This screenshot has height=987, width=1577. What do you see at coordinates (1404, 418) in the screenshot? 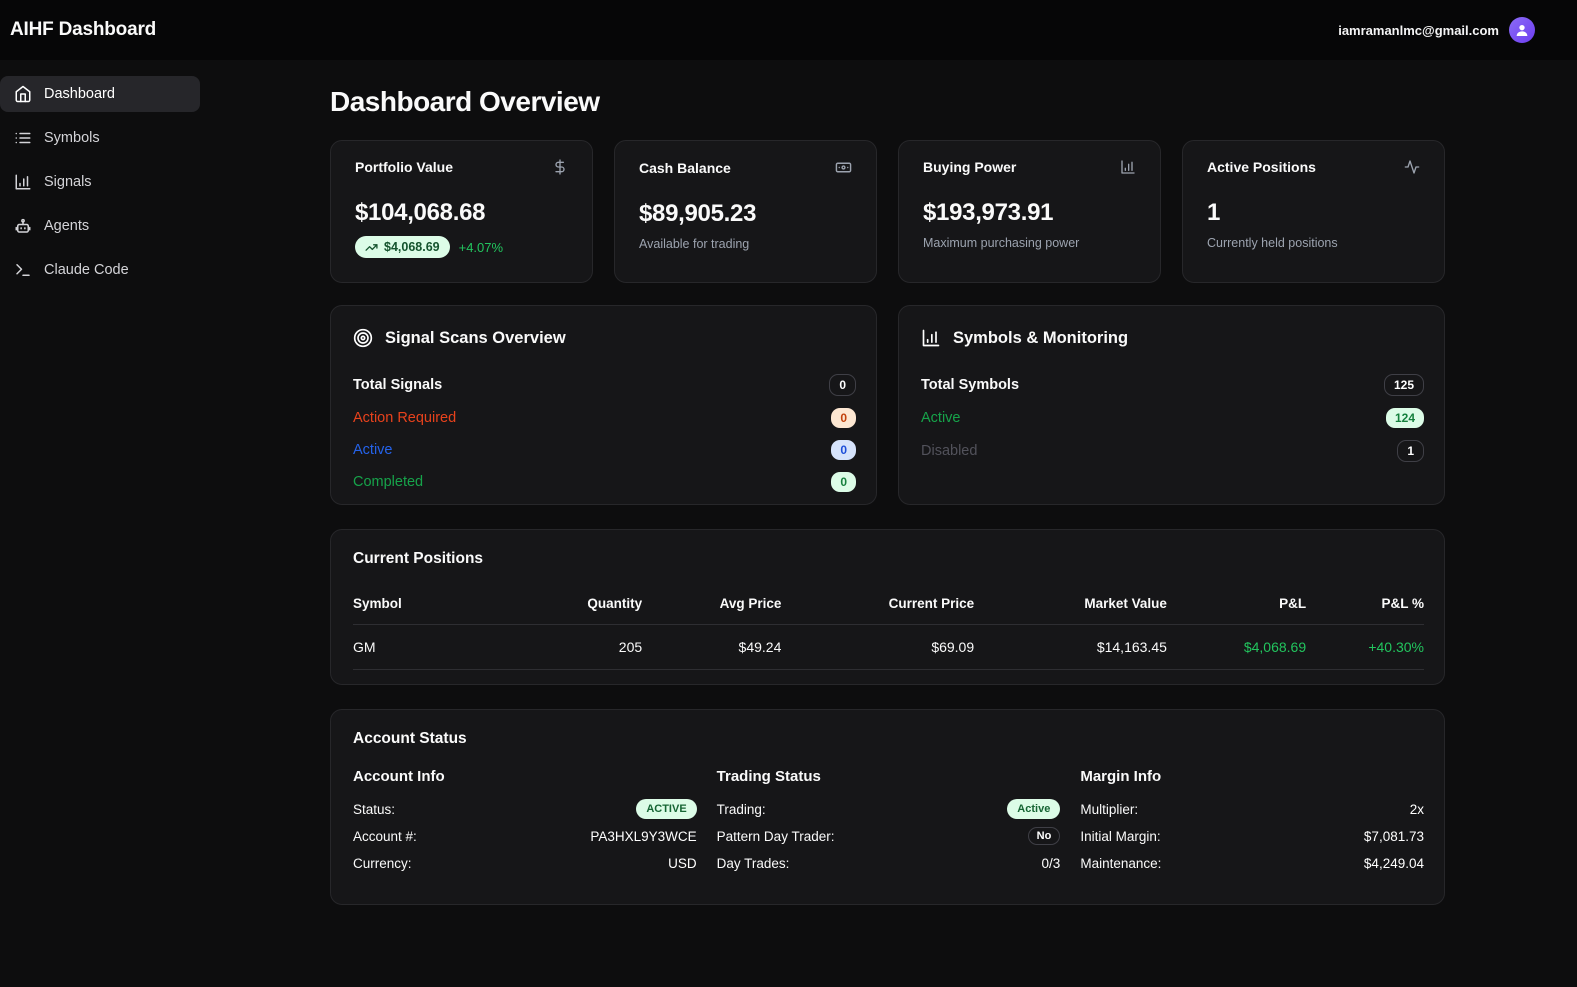
I see `count-badge: 124` at bounding box center [1404, 418].